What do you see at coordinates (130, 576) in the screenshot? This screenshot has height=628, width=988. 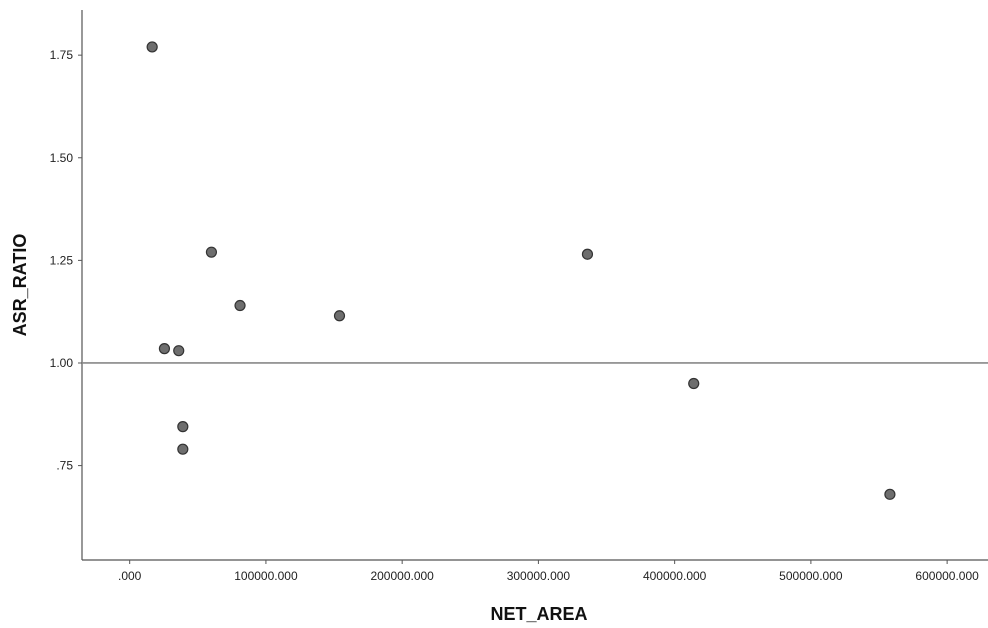 I see `x-tick-label: .000` at bounding box center [130, 576].